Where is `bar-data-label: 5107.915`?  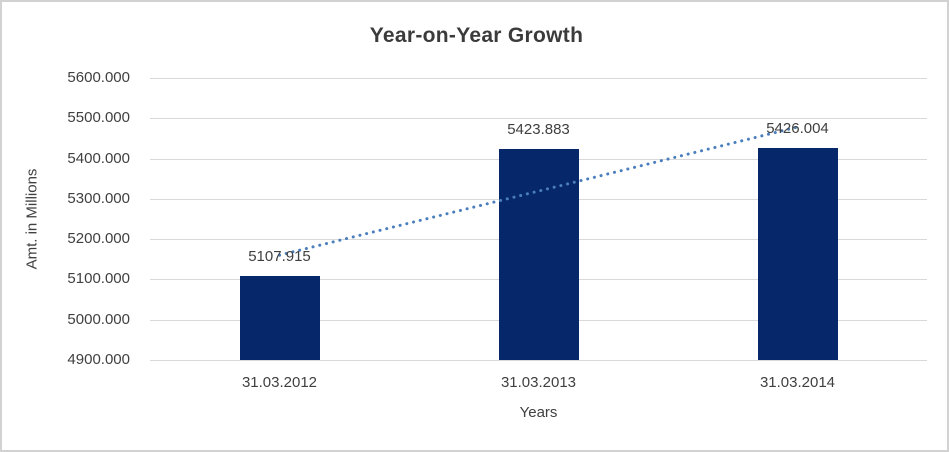 bar-data-label: 5107.915 is located at coordinates (279, 257).